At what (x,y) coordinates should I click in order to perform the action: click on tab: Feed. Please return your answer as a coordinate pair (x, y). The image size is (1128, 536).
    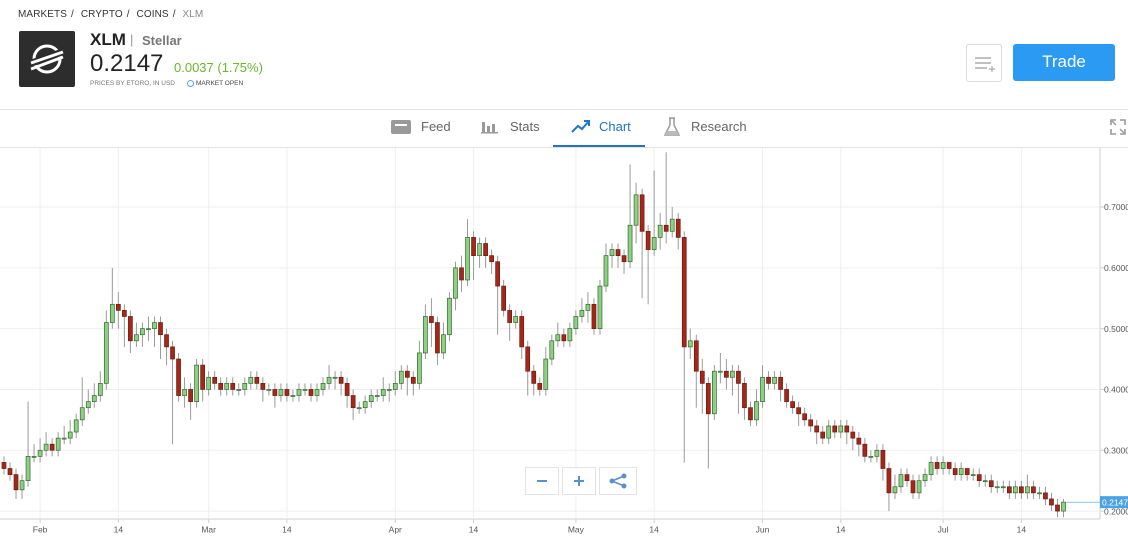
    Looking at the image, I should click on (436, 126).